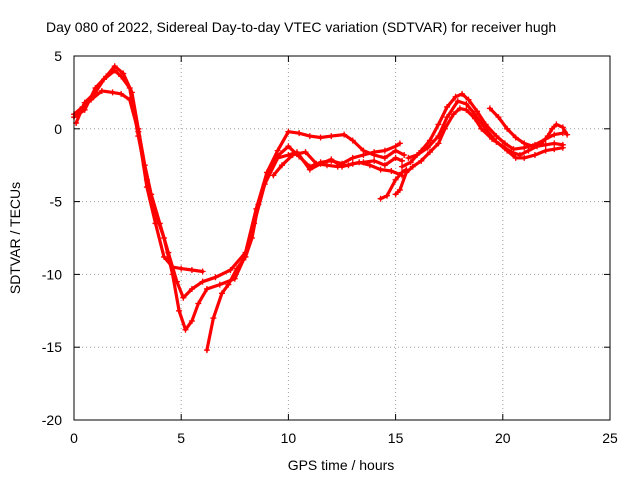 Image resolution: width=640 pixels, height=480 pixels. What do you see at coordinates (138, 181) in the screenshot?
I see `series-line` at bounding box center [138, 181].